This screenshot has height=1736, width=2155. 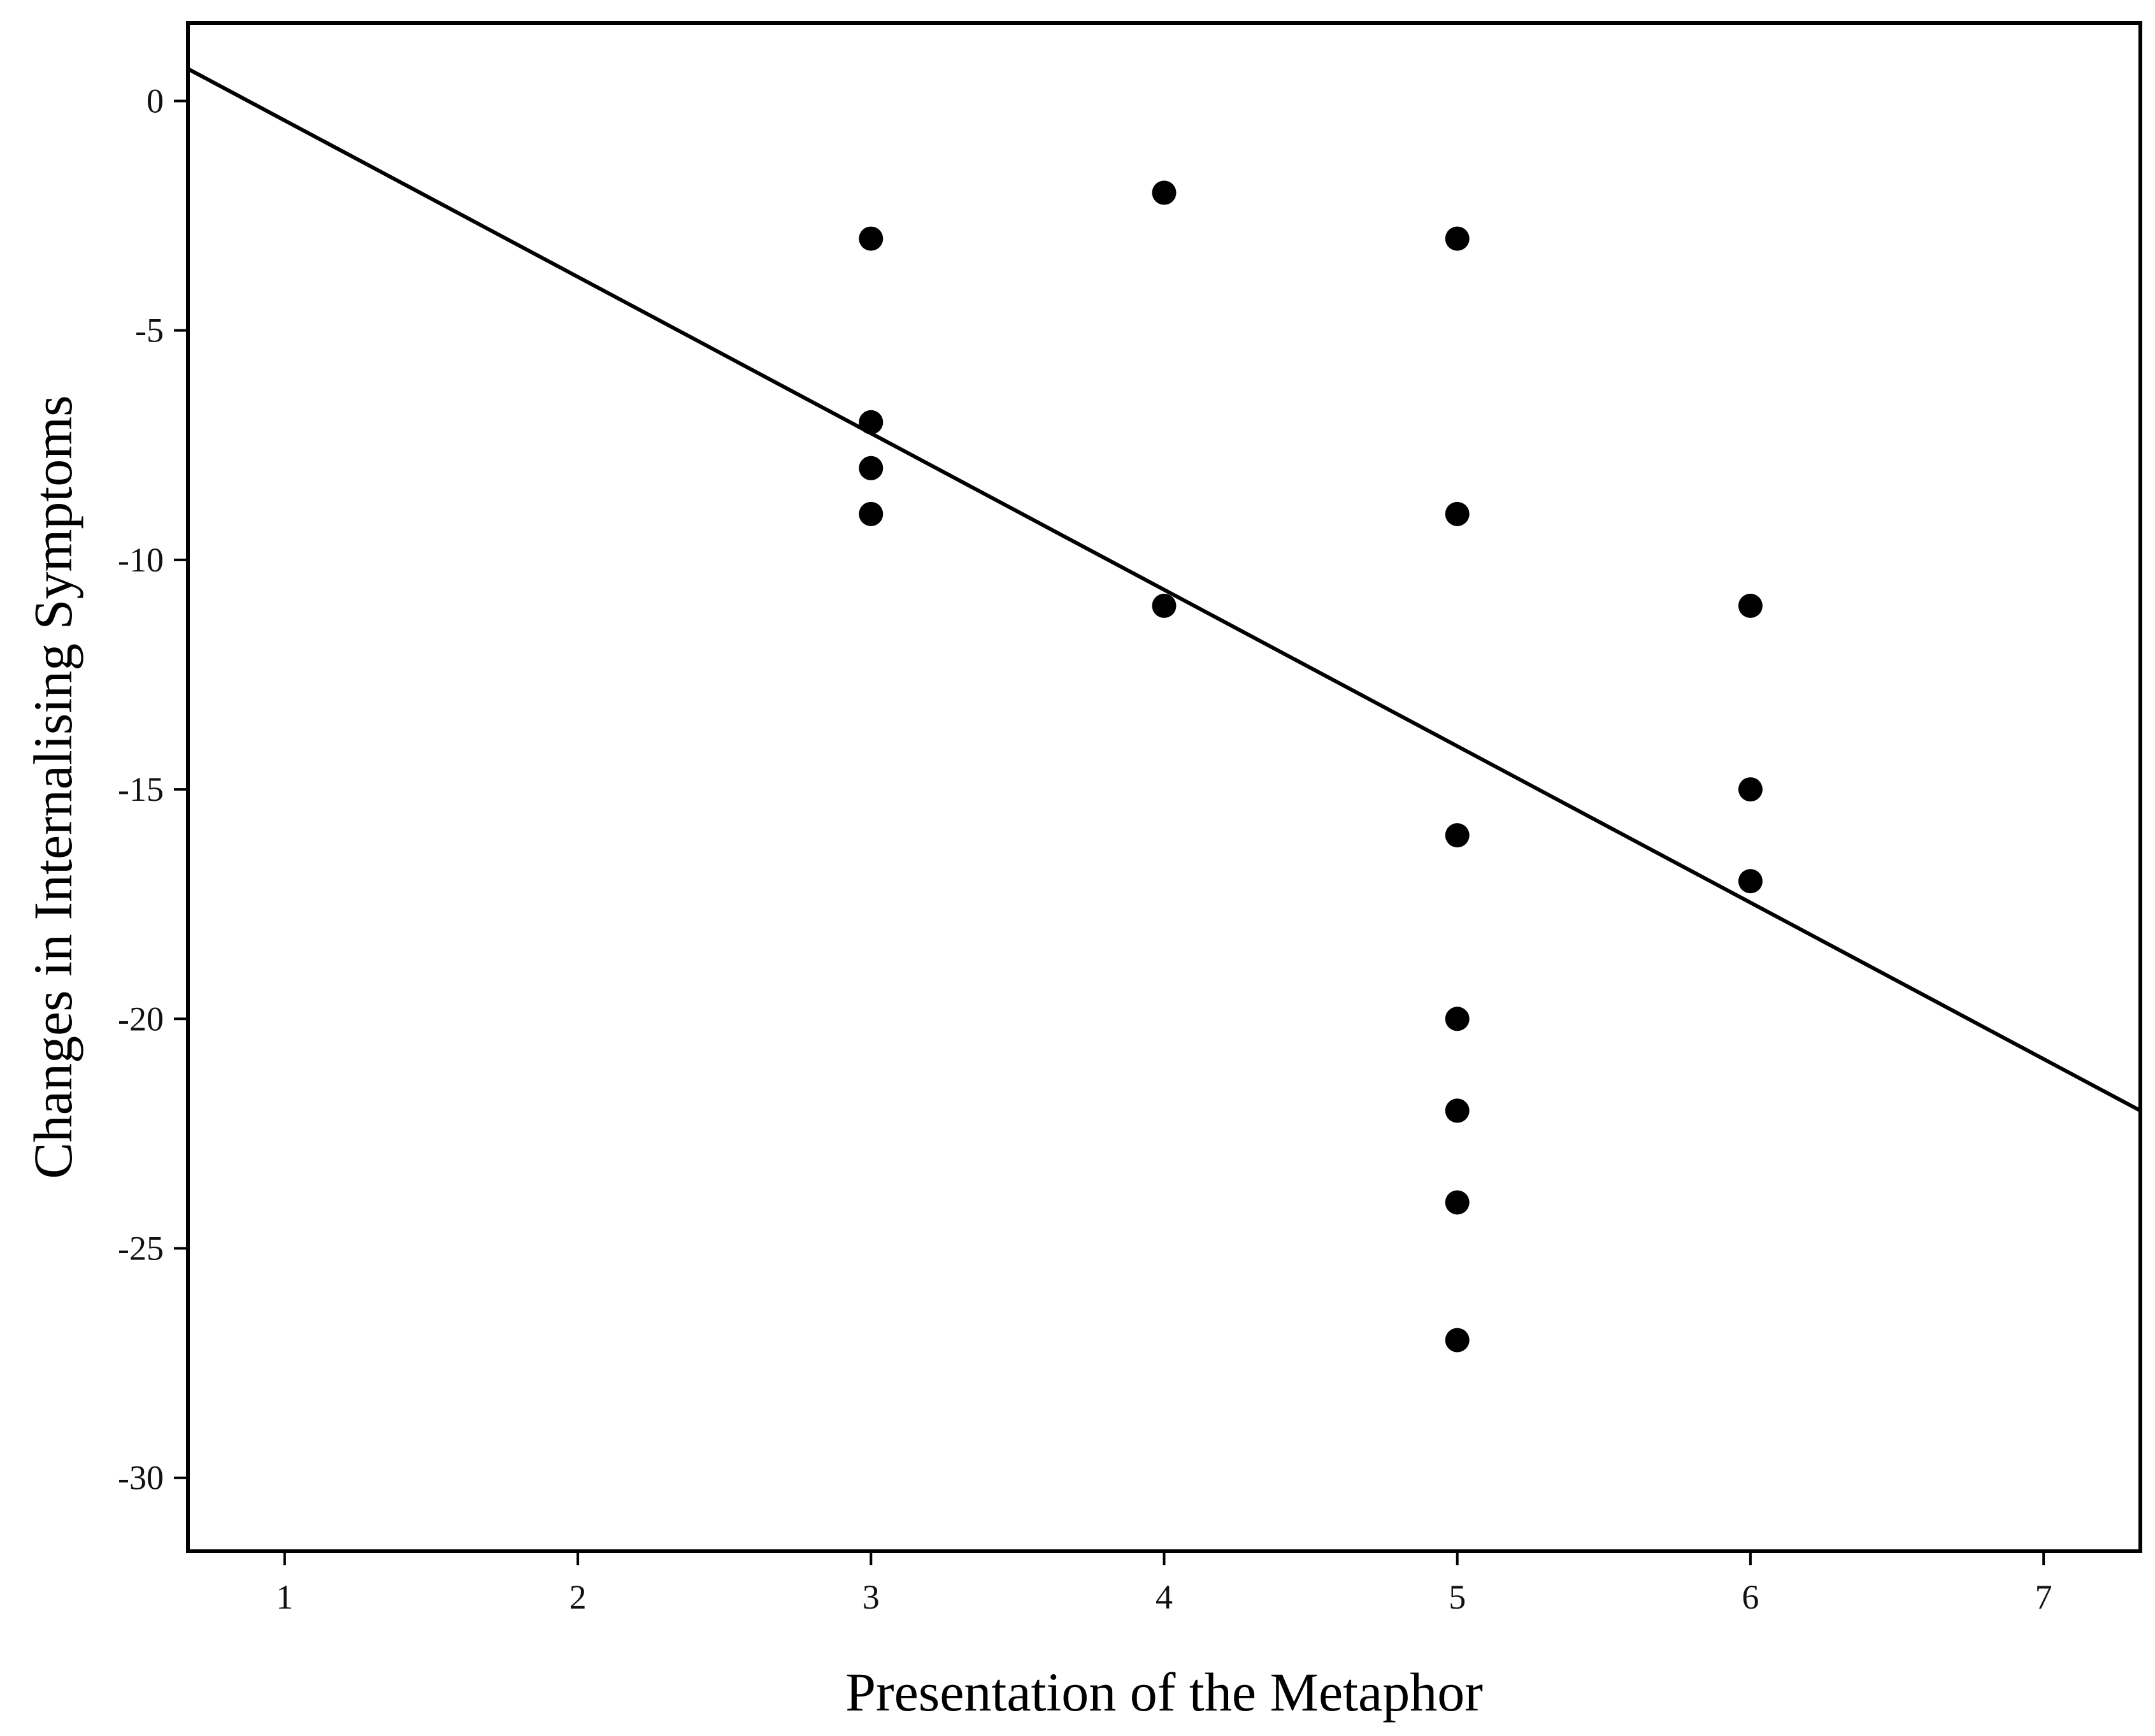 I want to click on y-tick-label: -5, so click(x=149, y=331).